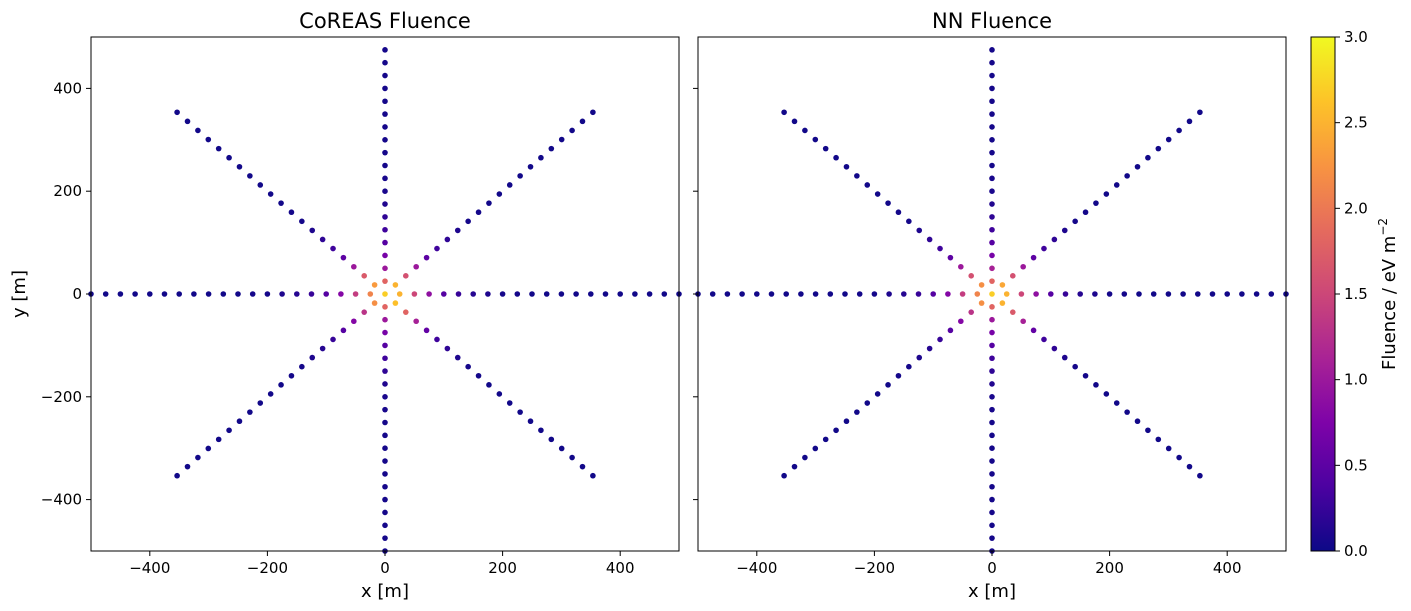 The width and height of the screenshot is (1411, 611). Describe the element at coordinates (77, 294) in the screenshot. I see `y-tick-label: 0` at that location.